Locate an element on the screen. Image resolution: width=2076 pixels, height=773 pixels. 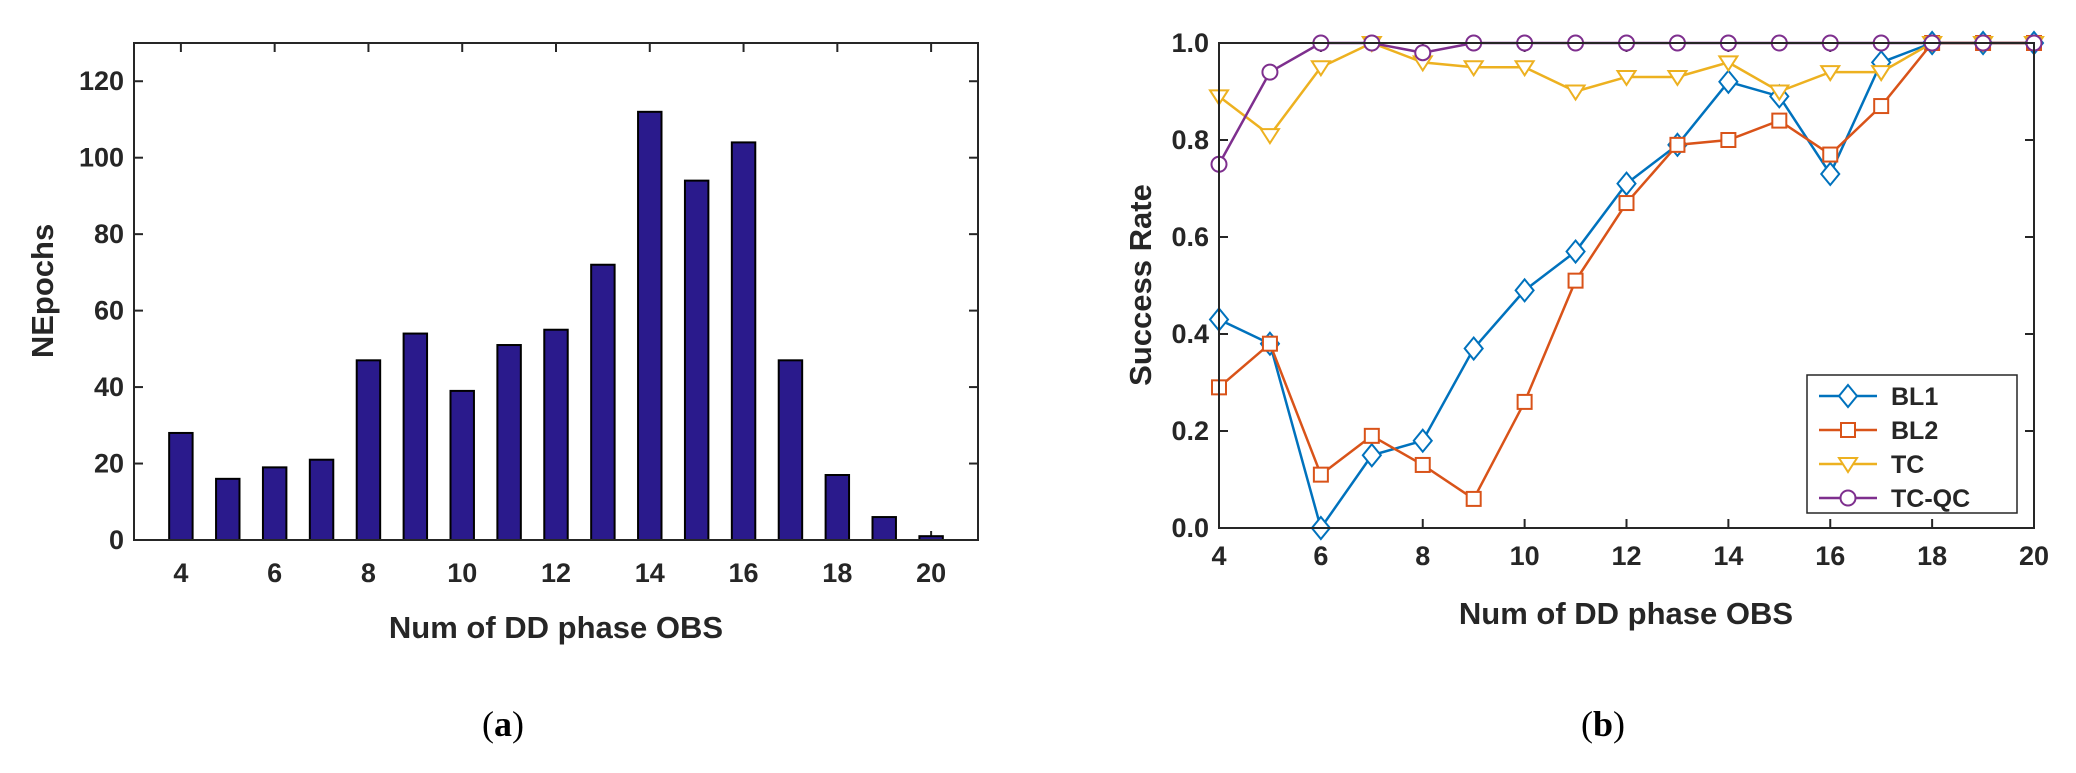
chart-b-line-tc-qc is located at coordinates (1625, 103).